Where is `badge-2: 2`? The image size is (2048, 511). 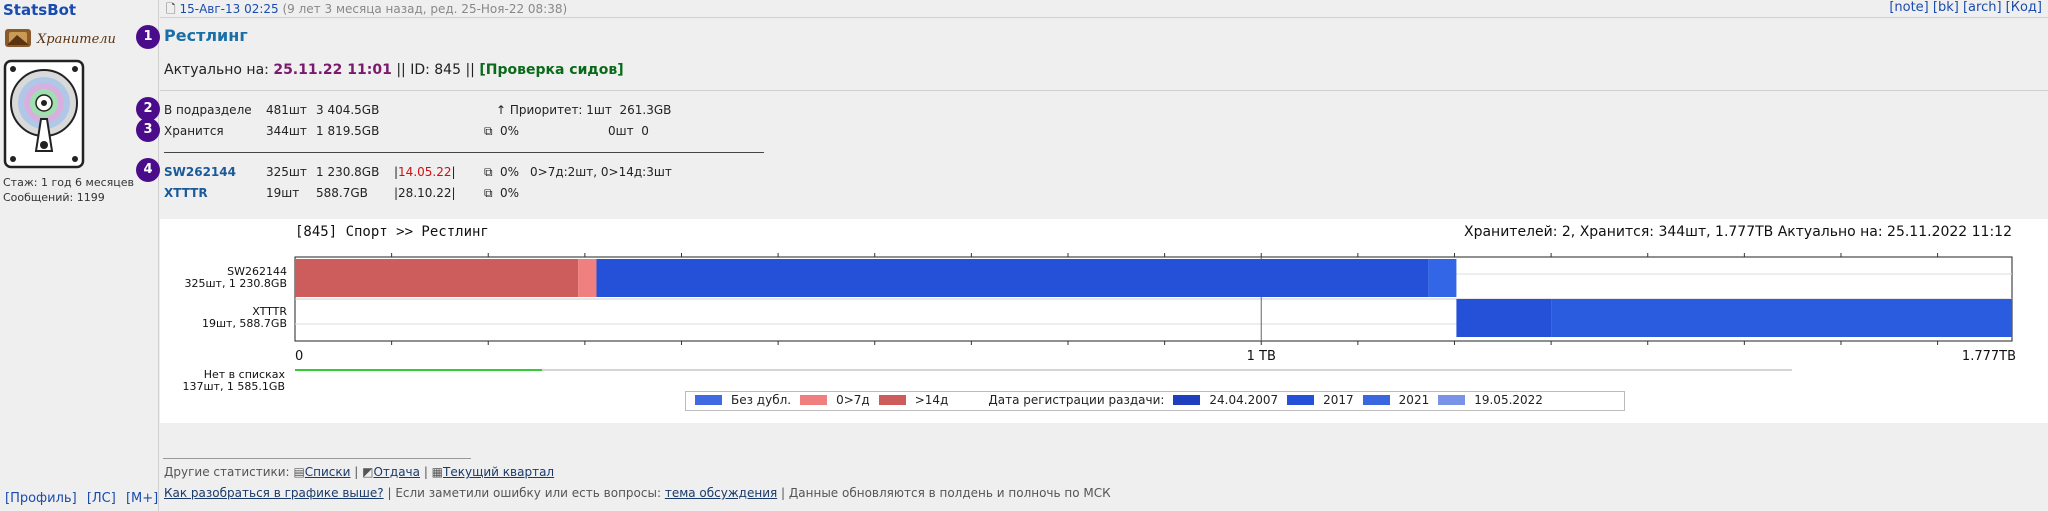 badge-2: 2 is located at coordinates (148, 109).